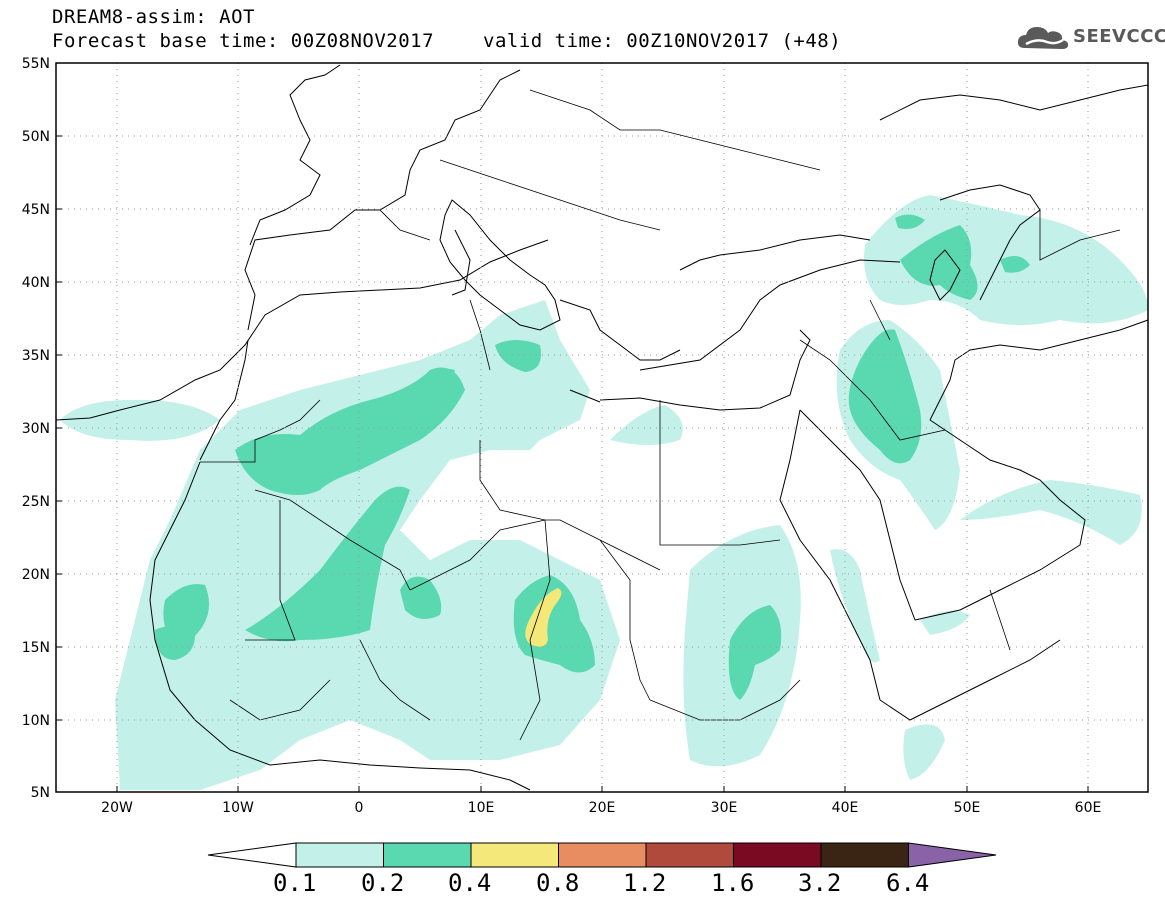 This screenshot has height=905, width=1165. I want to click on forecast-base-time: Forecast base time: 00Z08NOV2017, so click(243, 41).